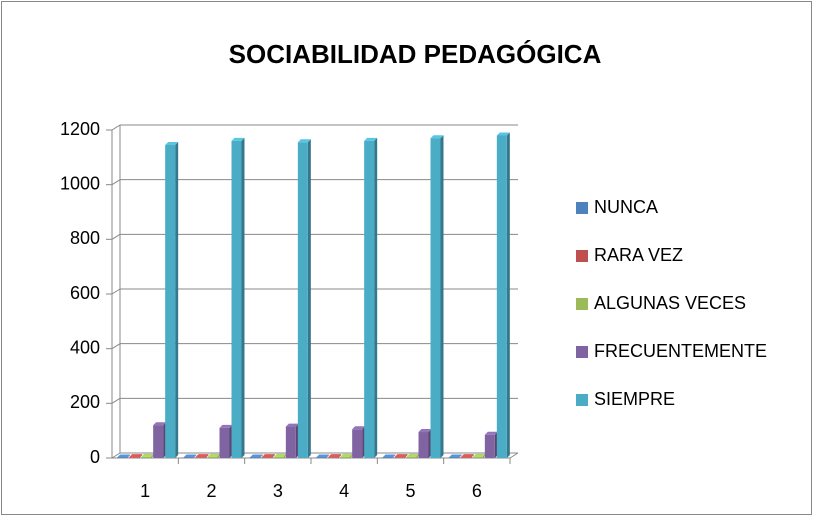  Describe the element at coordinates (626, 207) in the screenshot. I see `legend-label: NUNCA` at that location.